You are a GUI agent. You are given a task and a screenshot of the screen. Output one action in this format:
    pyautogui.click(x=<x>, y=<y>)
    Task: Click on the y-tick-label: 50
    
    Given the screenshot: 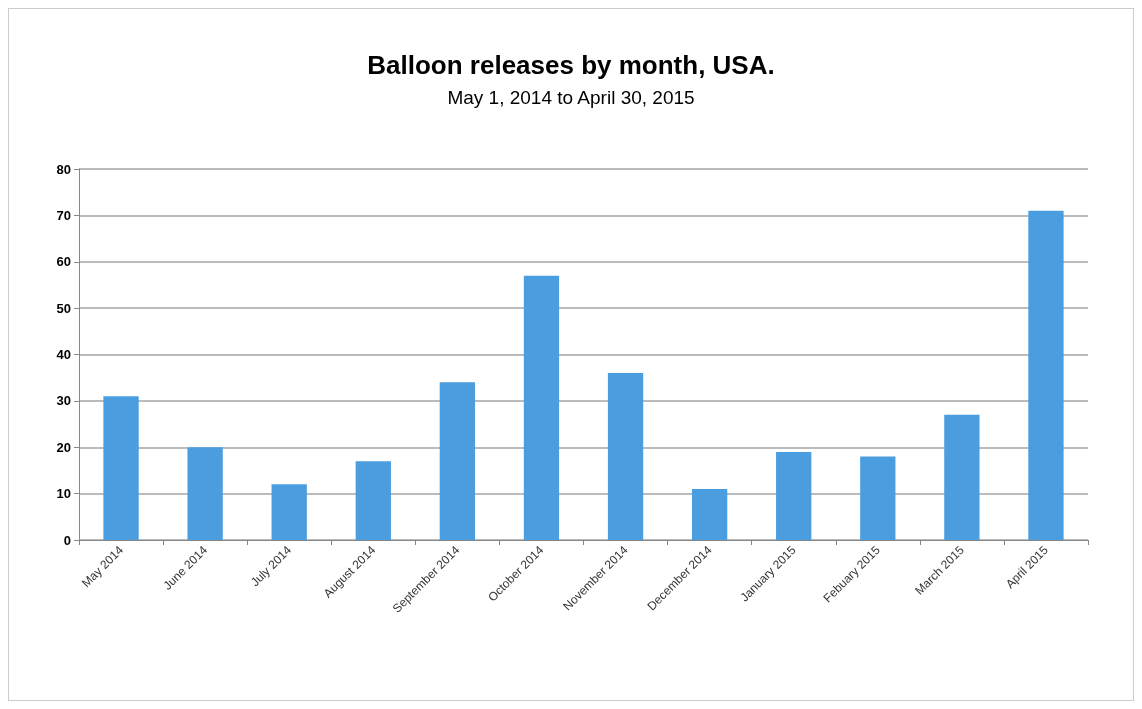 What is the action you would take?
    pyautogui.click(x=63, y=308)
    